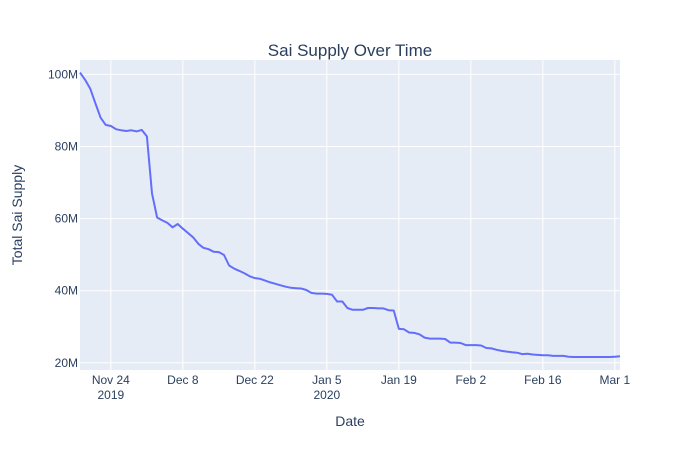  Describe the element at coordinates (350, 421) in the screenshot. I see `x-axis-title: Date` at that location.